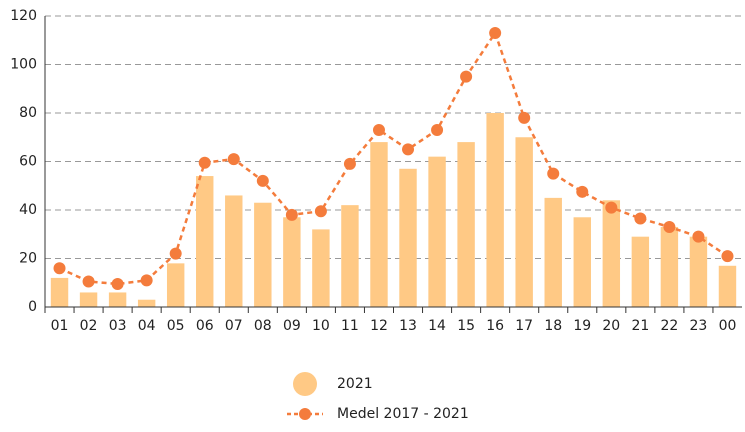 The width and height of the screenshot is (745, 432). What do you see at coordinates (292, 326) in the screenshot?
I see `x-tick-label: 09` at bounding box center [292, 326].